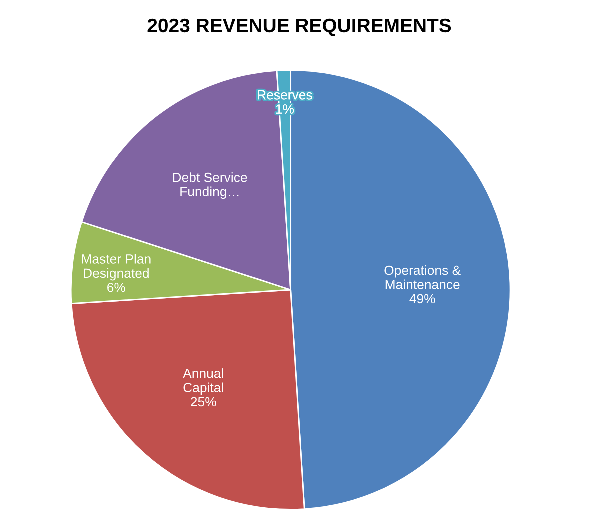 The height and width of the screenshot is (523, 599). Describe the element at coordinates (203, 382) in the screenshot. I see `slice-label: Annual Capital` at that location.